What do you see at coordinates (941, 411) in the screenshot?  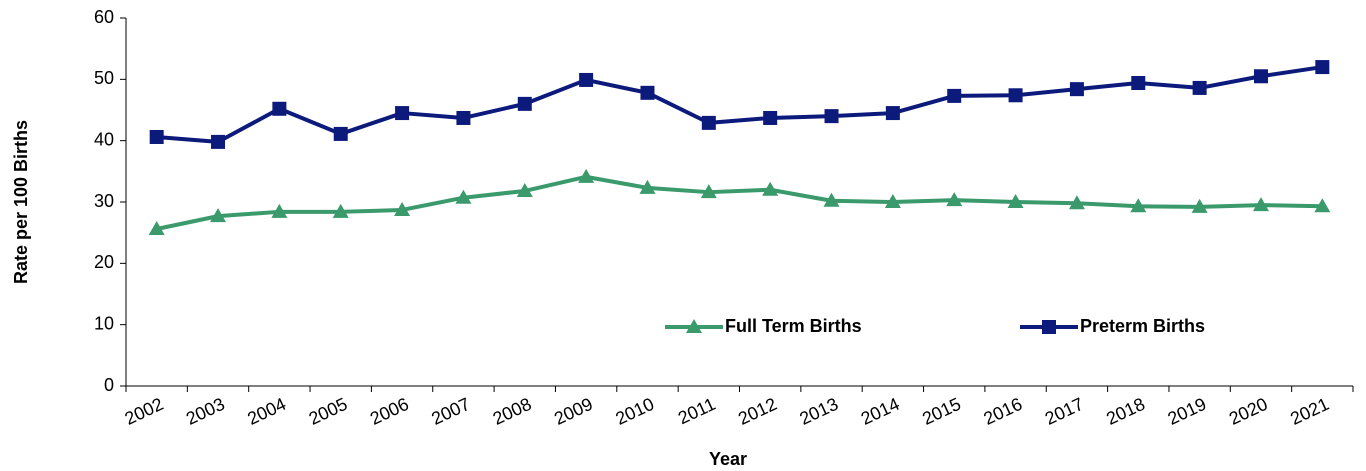 I see `x-tick-label: 2015` at bounding box center [941, 411].